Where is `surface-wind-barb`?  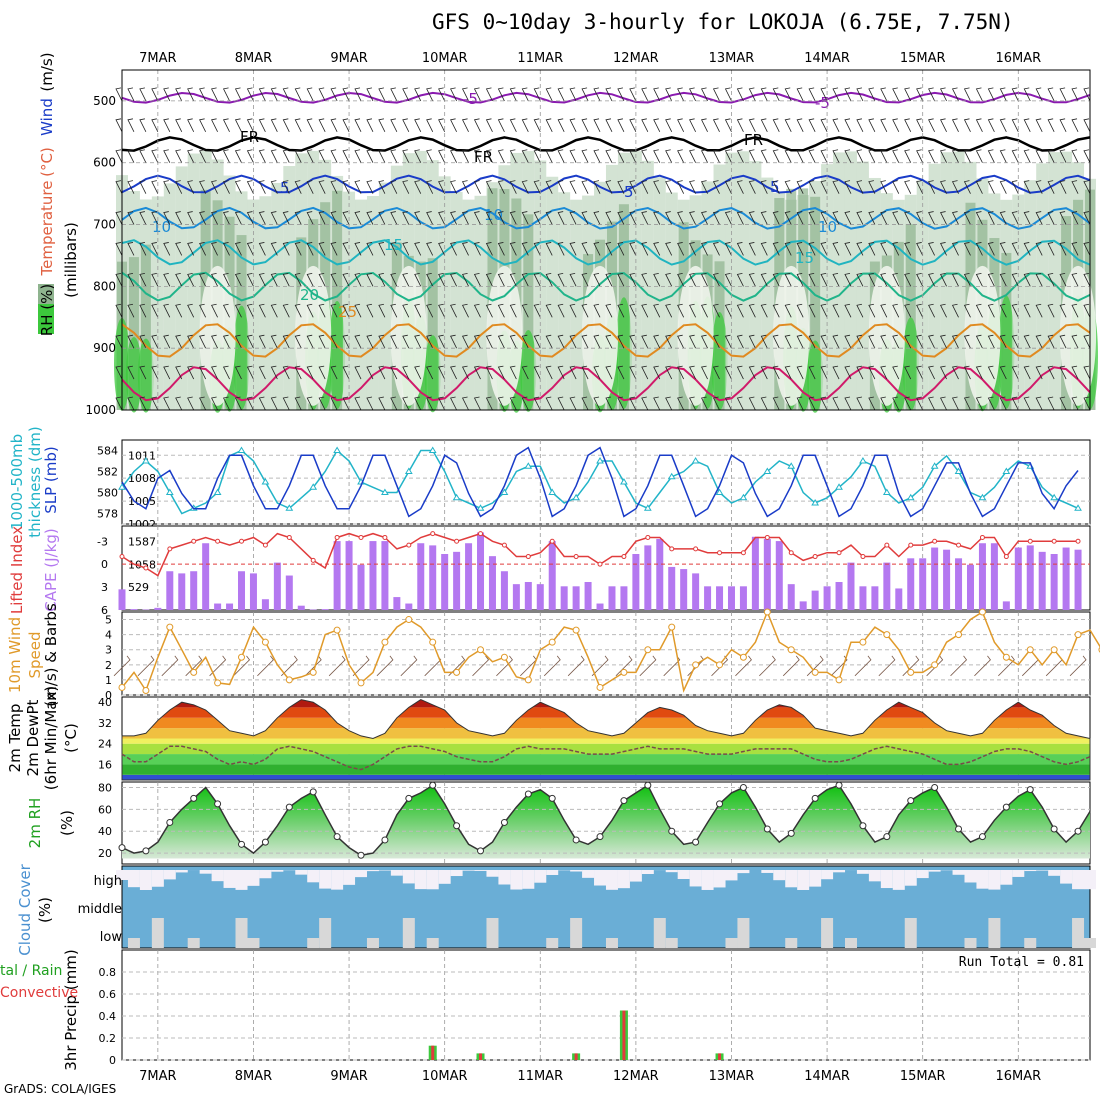 surface-wind-barb is located at coordinates (481, 666).